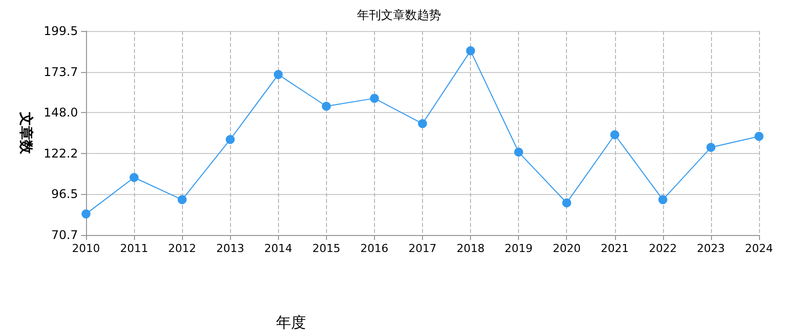  Describe the element at coordinates (566, 248) in the screenshot. I see `x-tick-label: 2020` at that location.